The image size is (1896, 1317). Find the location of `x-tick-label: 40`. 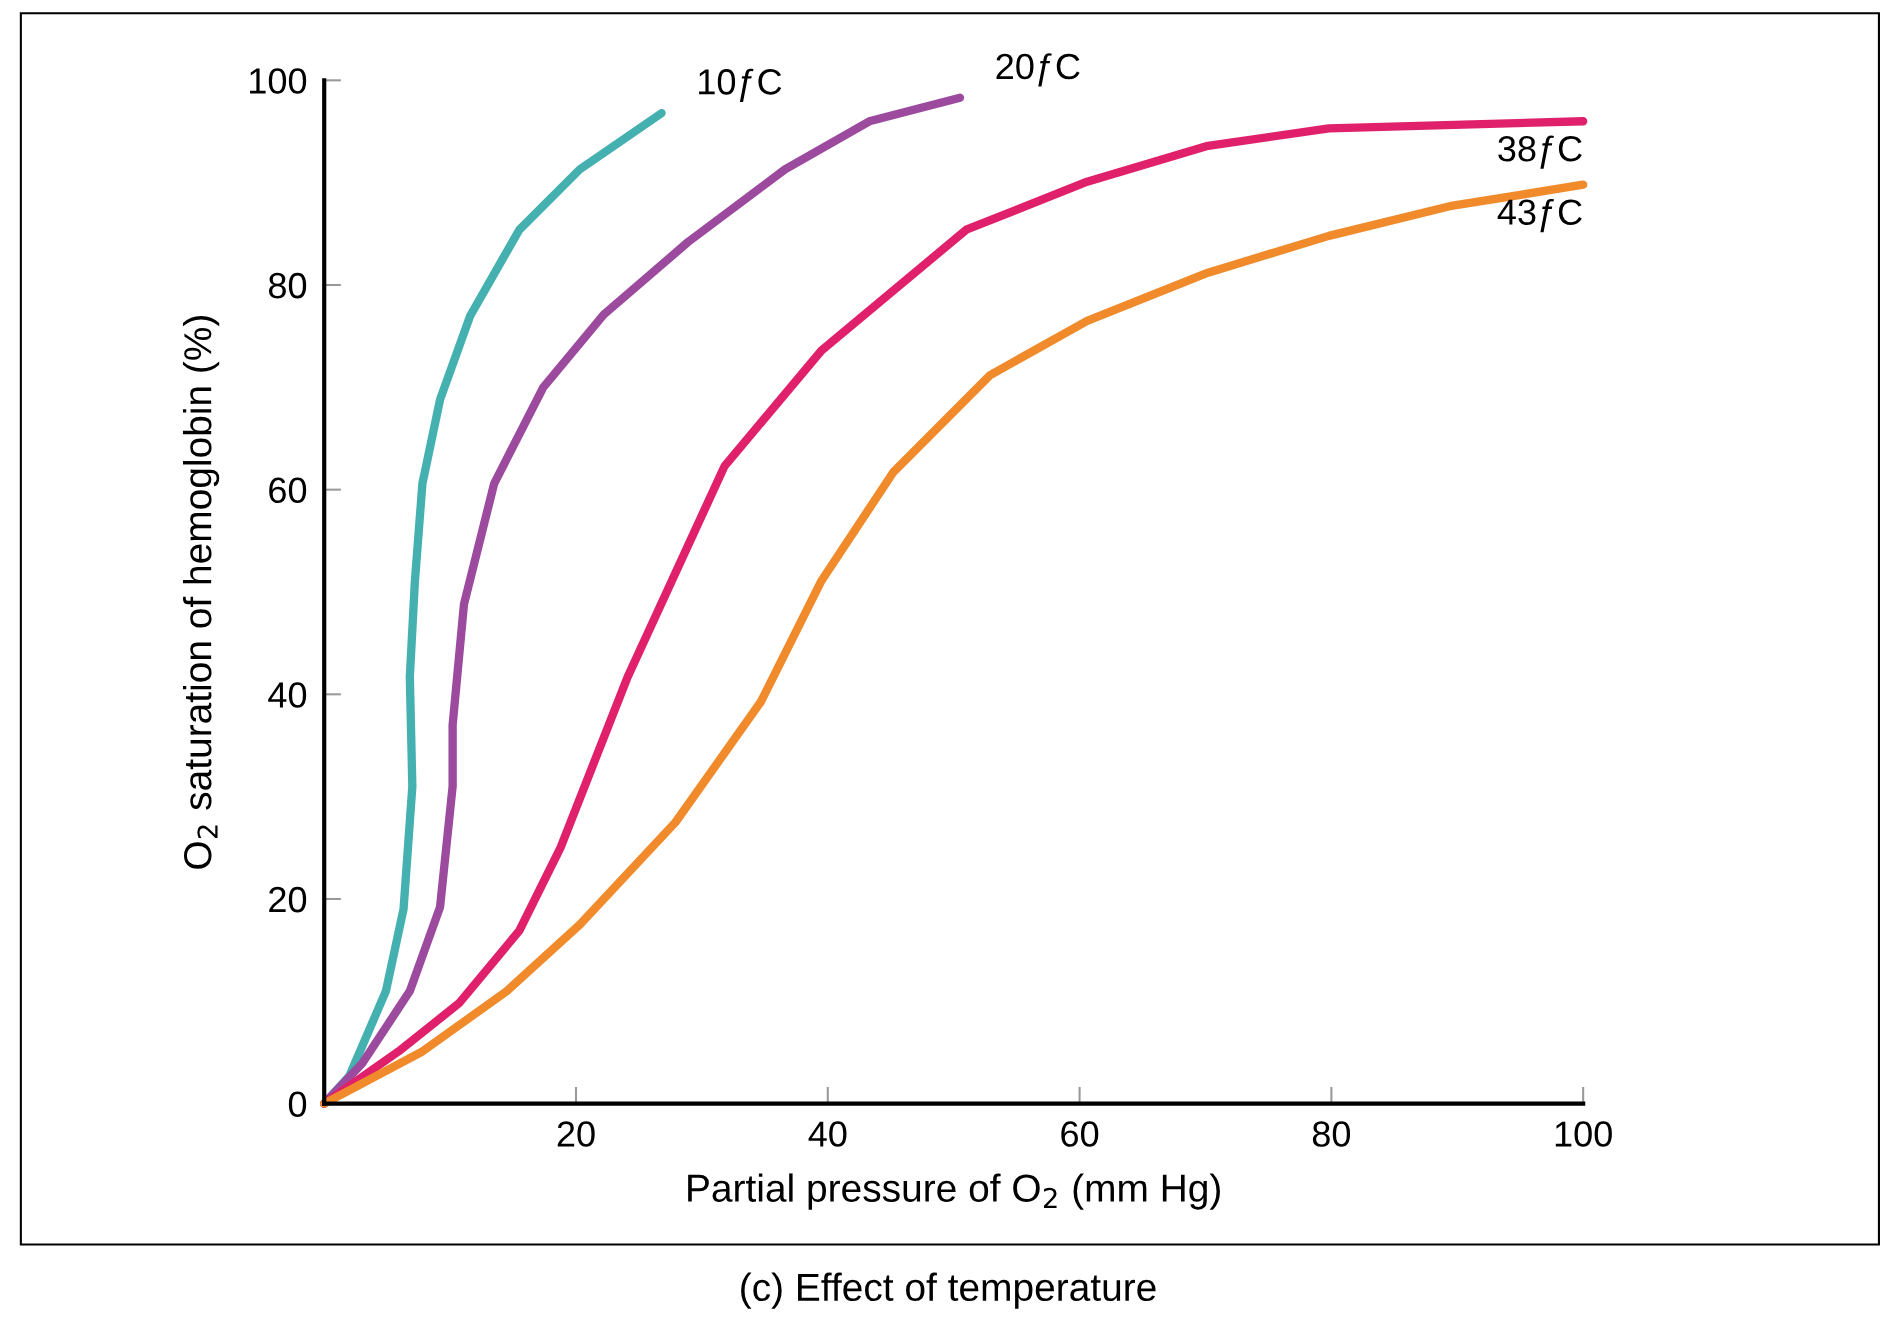

x-tick-label: 40 is located at coordinates (827, 1134).